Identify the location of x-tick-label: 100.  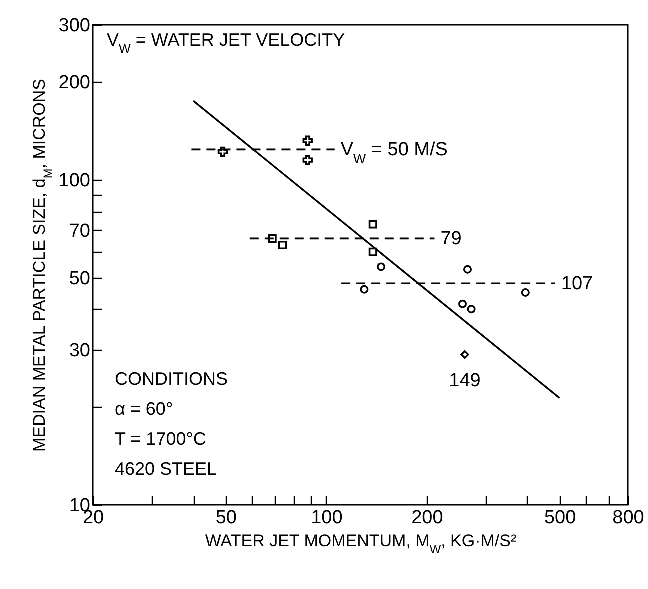
(327, 518).